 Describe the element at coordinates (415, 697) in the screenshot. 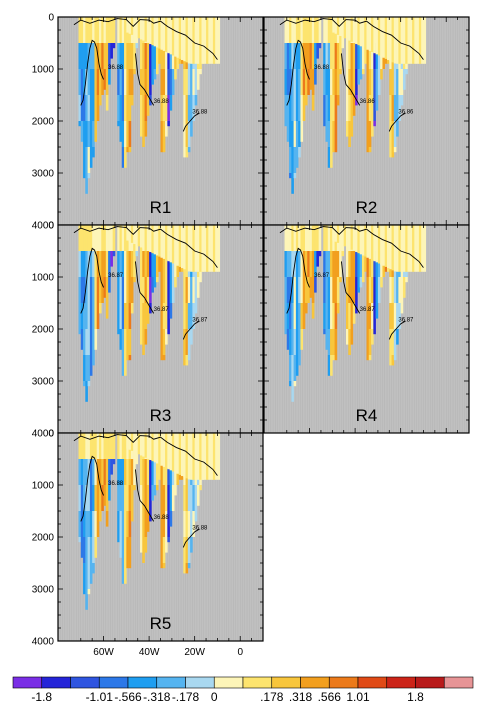

I see `colorbar-label: 1.8` at that location.